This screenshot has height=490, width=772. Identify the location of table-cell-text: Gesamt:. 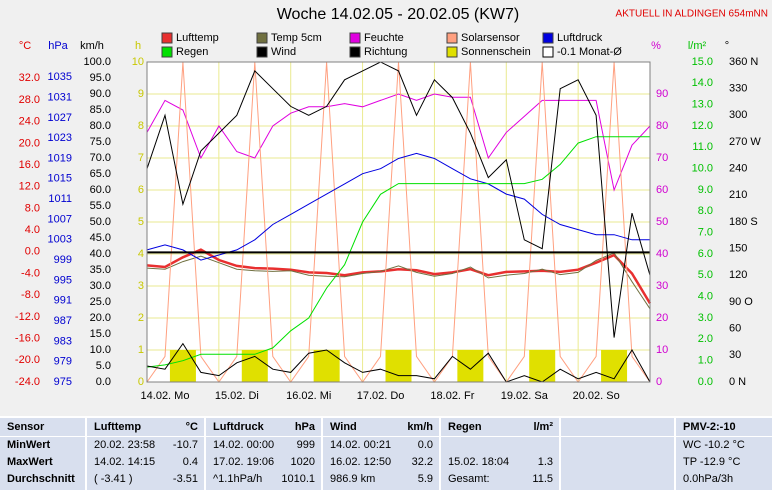
(469, 479).